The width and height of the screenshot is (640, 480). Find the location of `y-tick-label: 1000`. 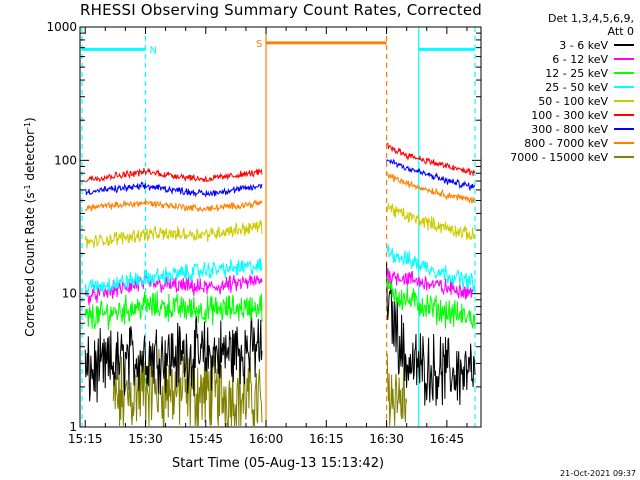

y-tick-label: 1000 is located at coordinates (61, 27).